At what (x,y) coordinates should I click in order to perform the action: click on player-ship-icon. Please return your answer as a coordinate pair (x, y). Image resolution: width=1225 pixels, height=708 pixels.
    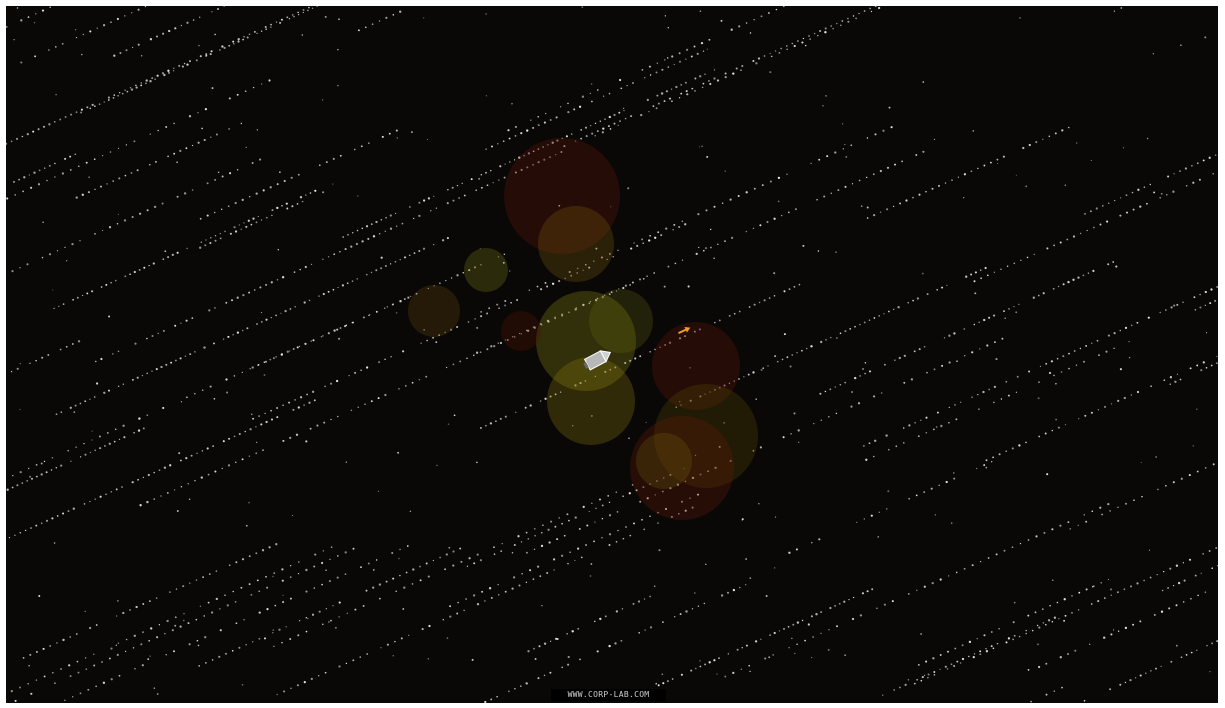
    Looking at the image, I should click on (597, 359).